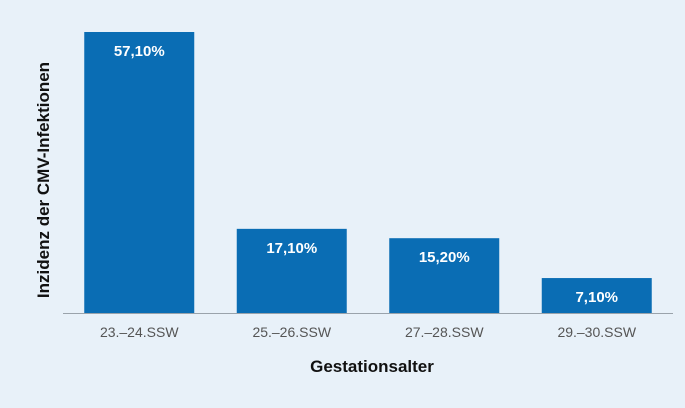  What do you see at coordinates (139, 51) in the screenshot?
I see `data-label-1: 57,10%` at bounding box center [139, 51].